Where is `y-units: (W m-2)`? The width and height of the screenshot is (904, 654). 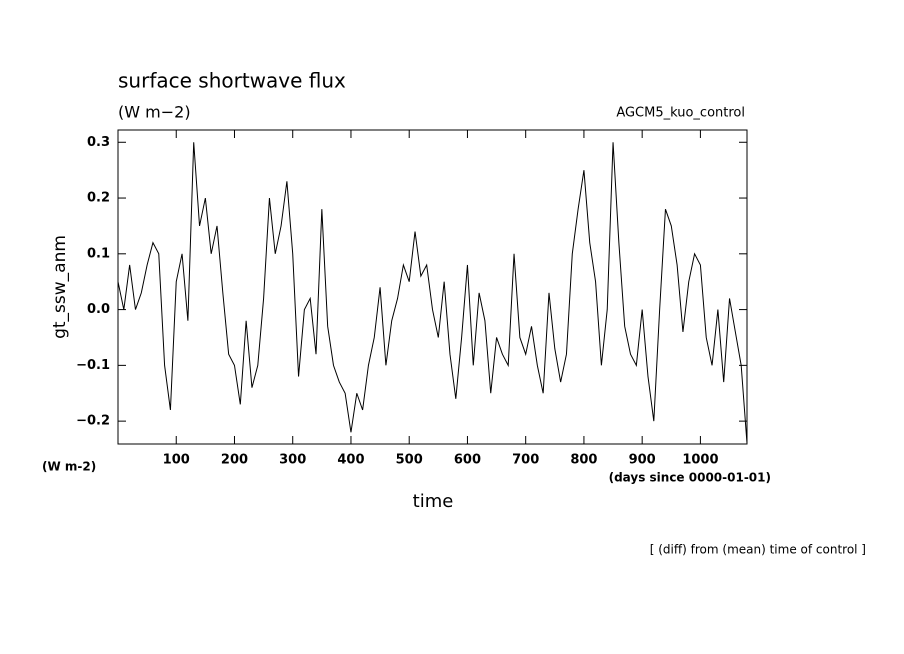
y-units: (W m-2) is located at coordinates (69, 467).